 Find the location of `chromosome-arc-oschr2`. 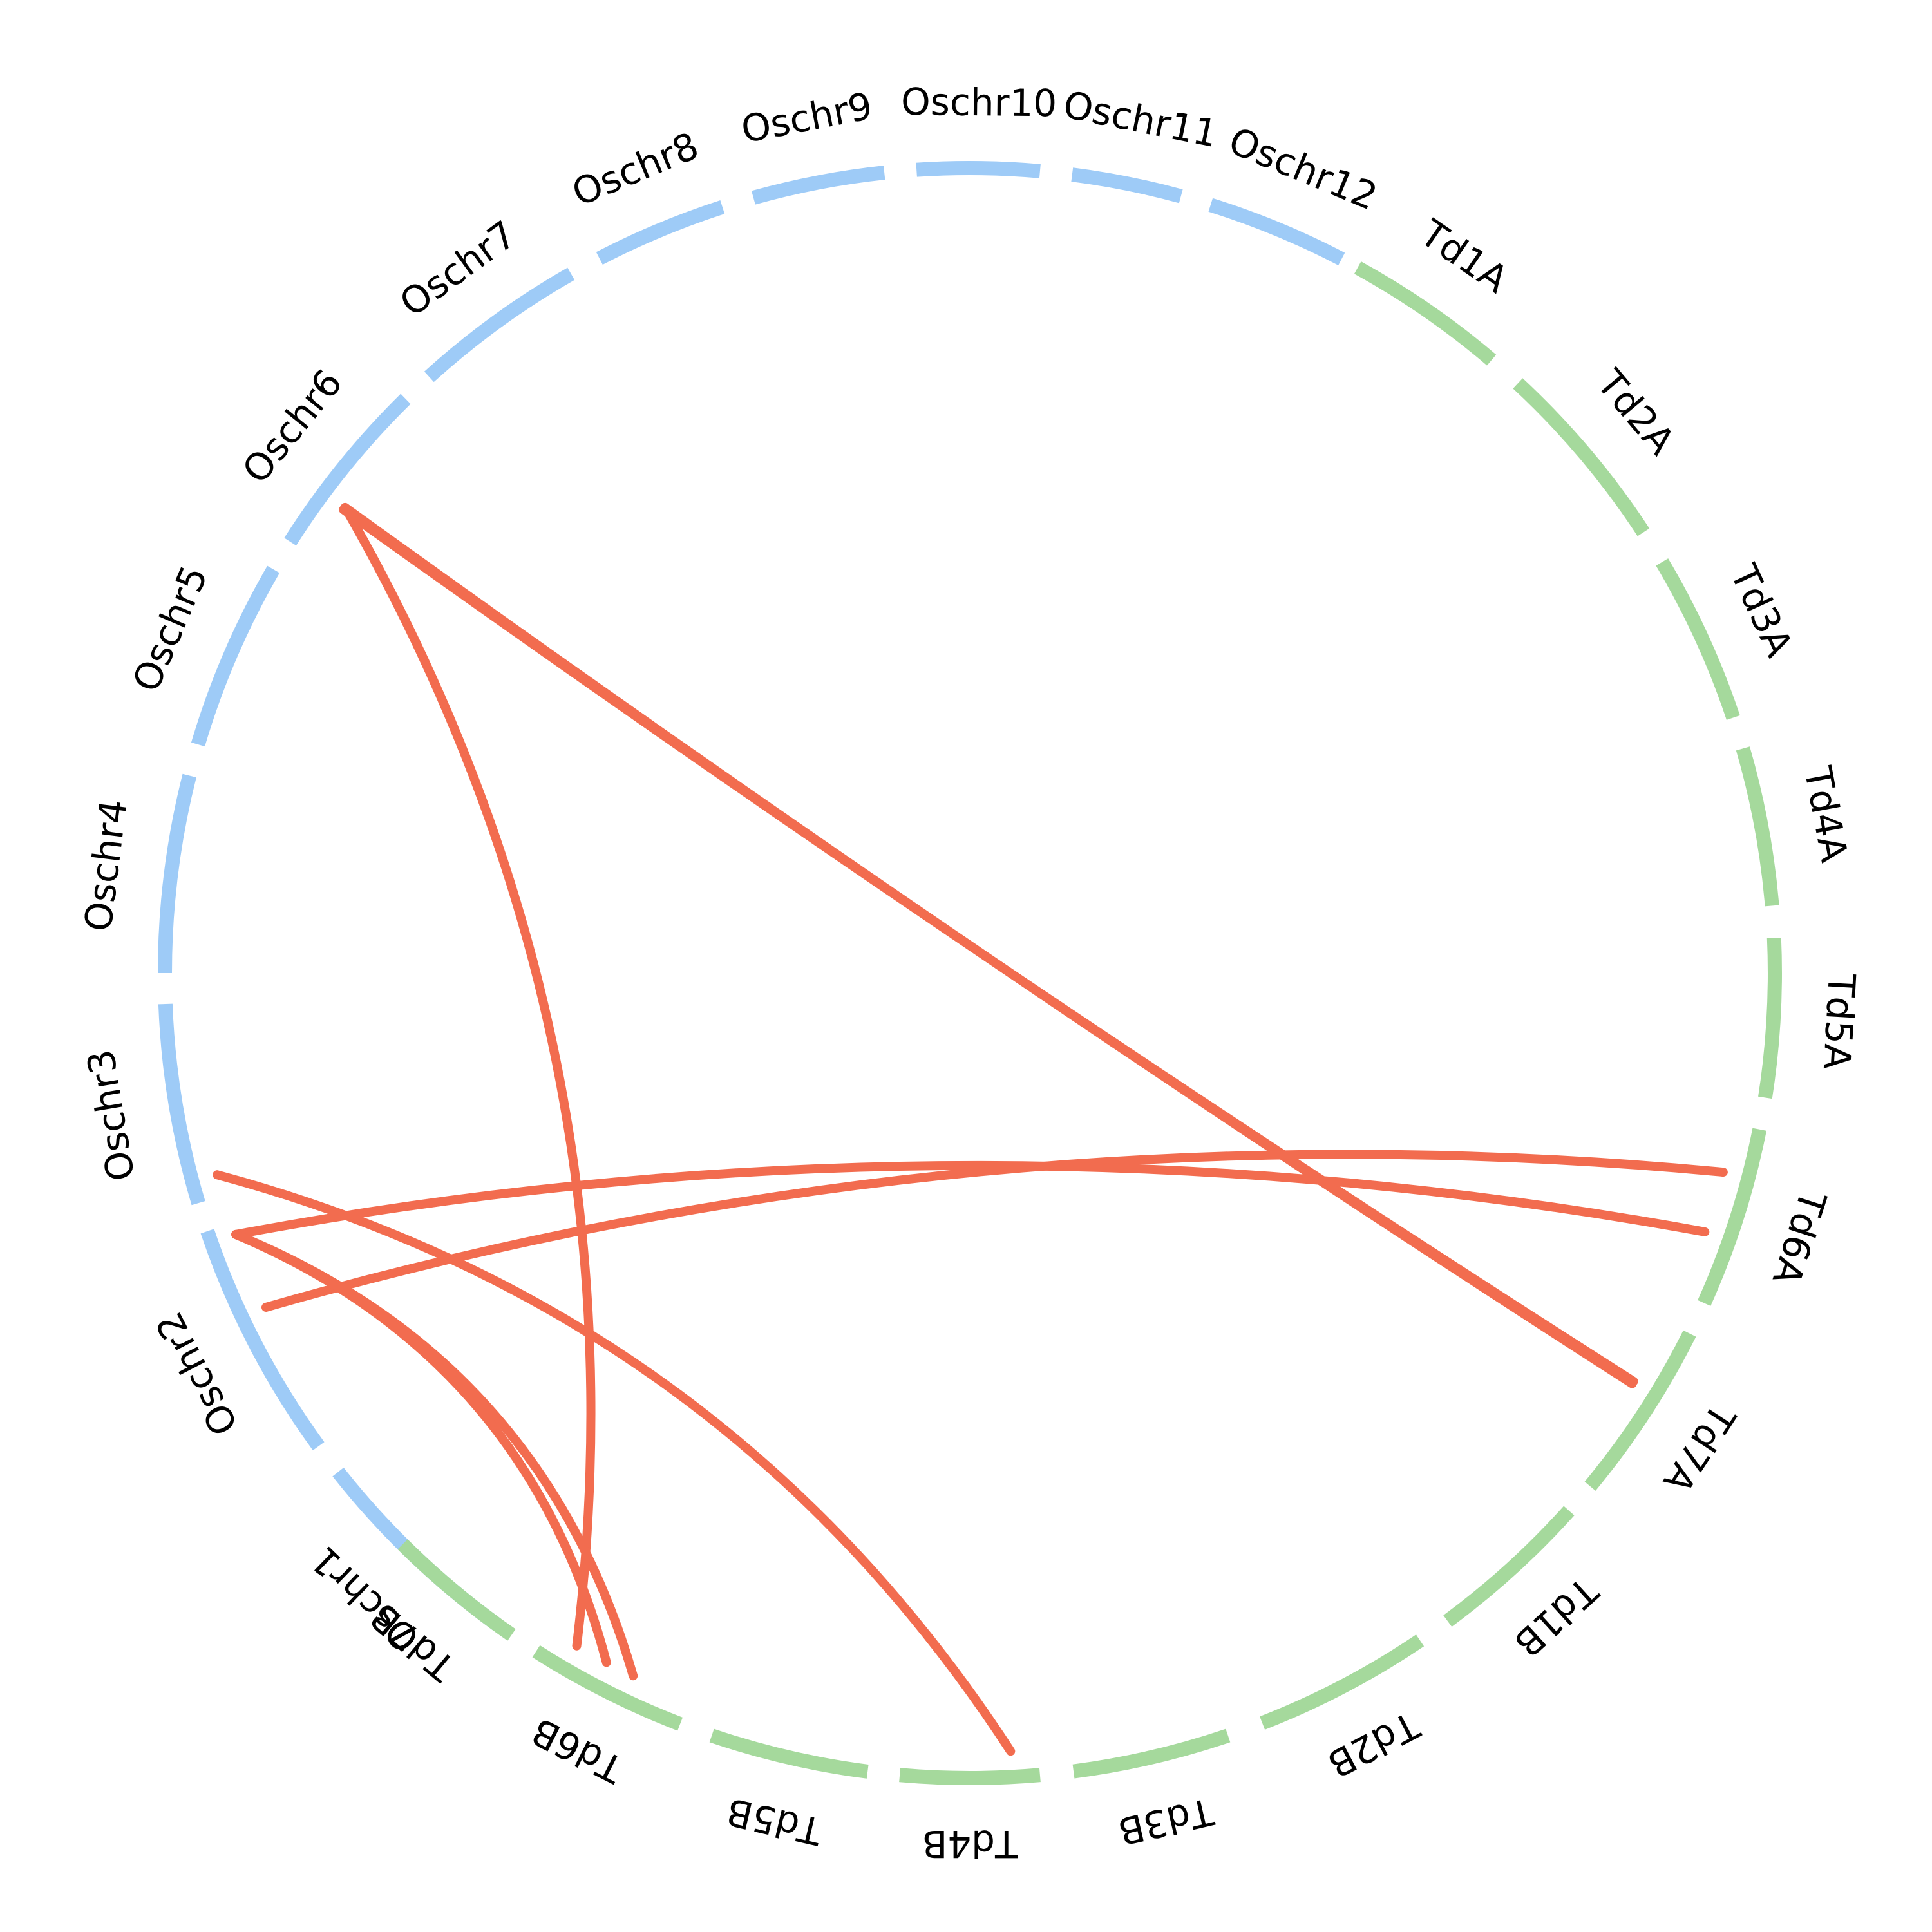

chromosome-arc-oschr2 is located at coordinates (262, 1340).